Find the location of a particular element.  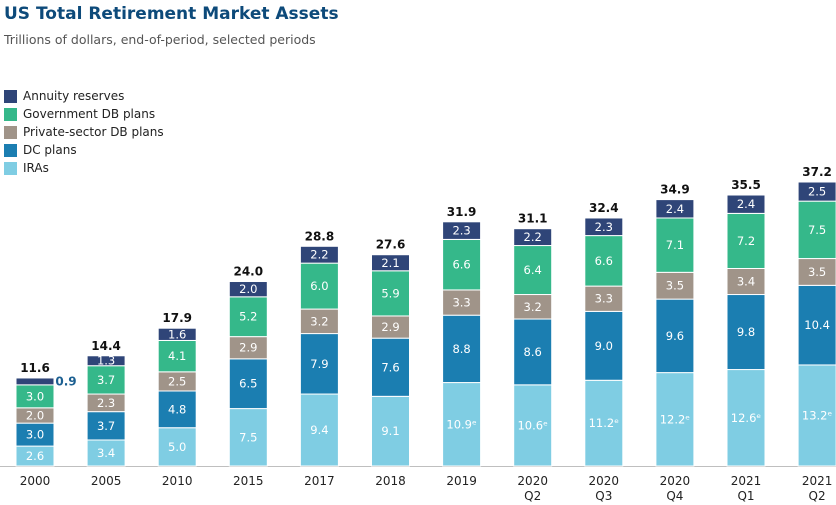

total-label: 28.8 is located at coordinates (320, 236).